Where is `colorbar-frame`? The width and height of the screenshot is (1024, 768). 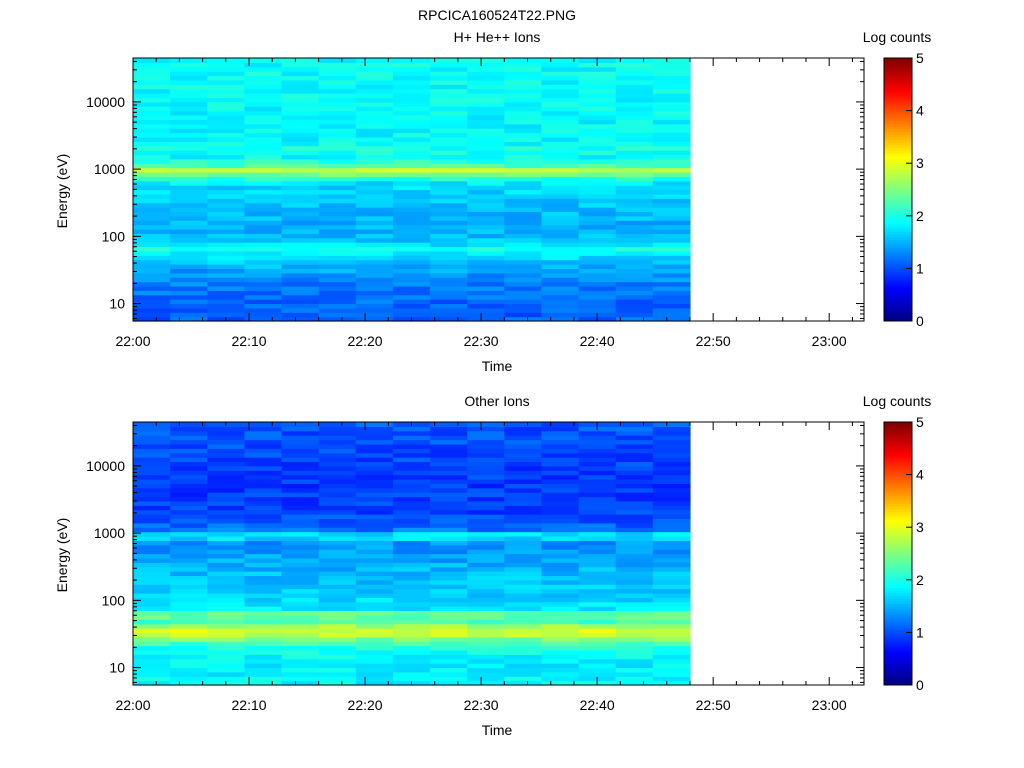 colorbar-frame is located at coordinates (898, 189).